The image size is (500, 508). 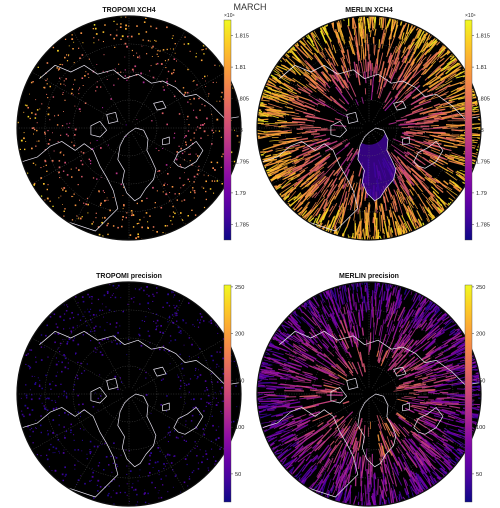 What do you see at coordinates (468, 393) in the screenshot?
I see `colorbar-gradient` at bounding box center [468, 393].